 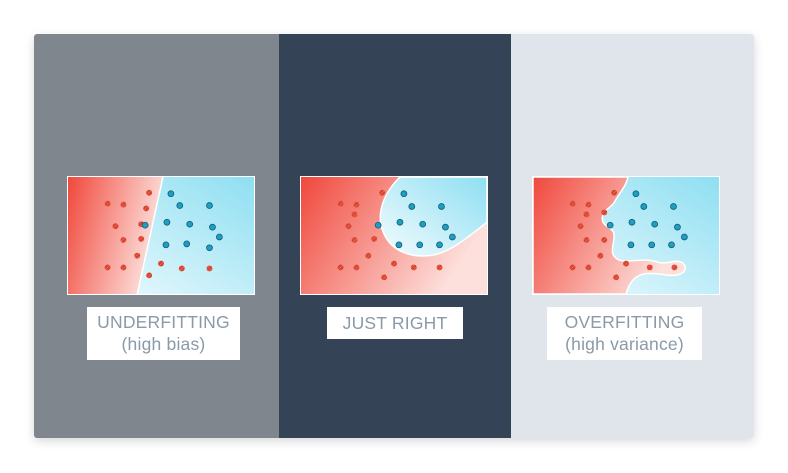 I want to click on underfitting-decision-boundary, so click(x=161, y=235).